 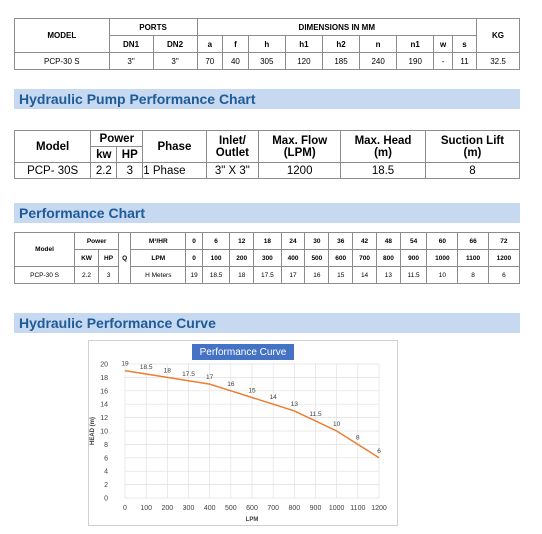 What do you see at coordinates (341, 275) in the screenshot?
I see `table-cell: 15` at bounding box center [341, 275].